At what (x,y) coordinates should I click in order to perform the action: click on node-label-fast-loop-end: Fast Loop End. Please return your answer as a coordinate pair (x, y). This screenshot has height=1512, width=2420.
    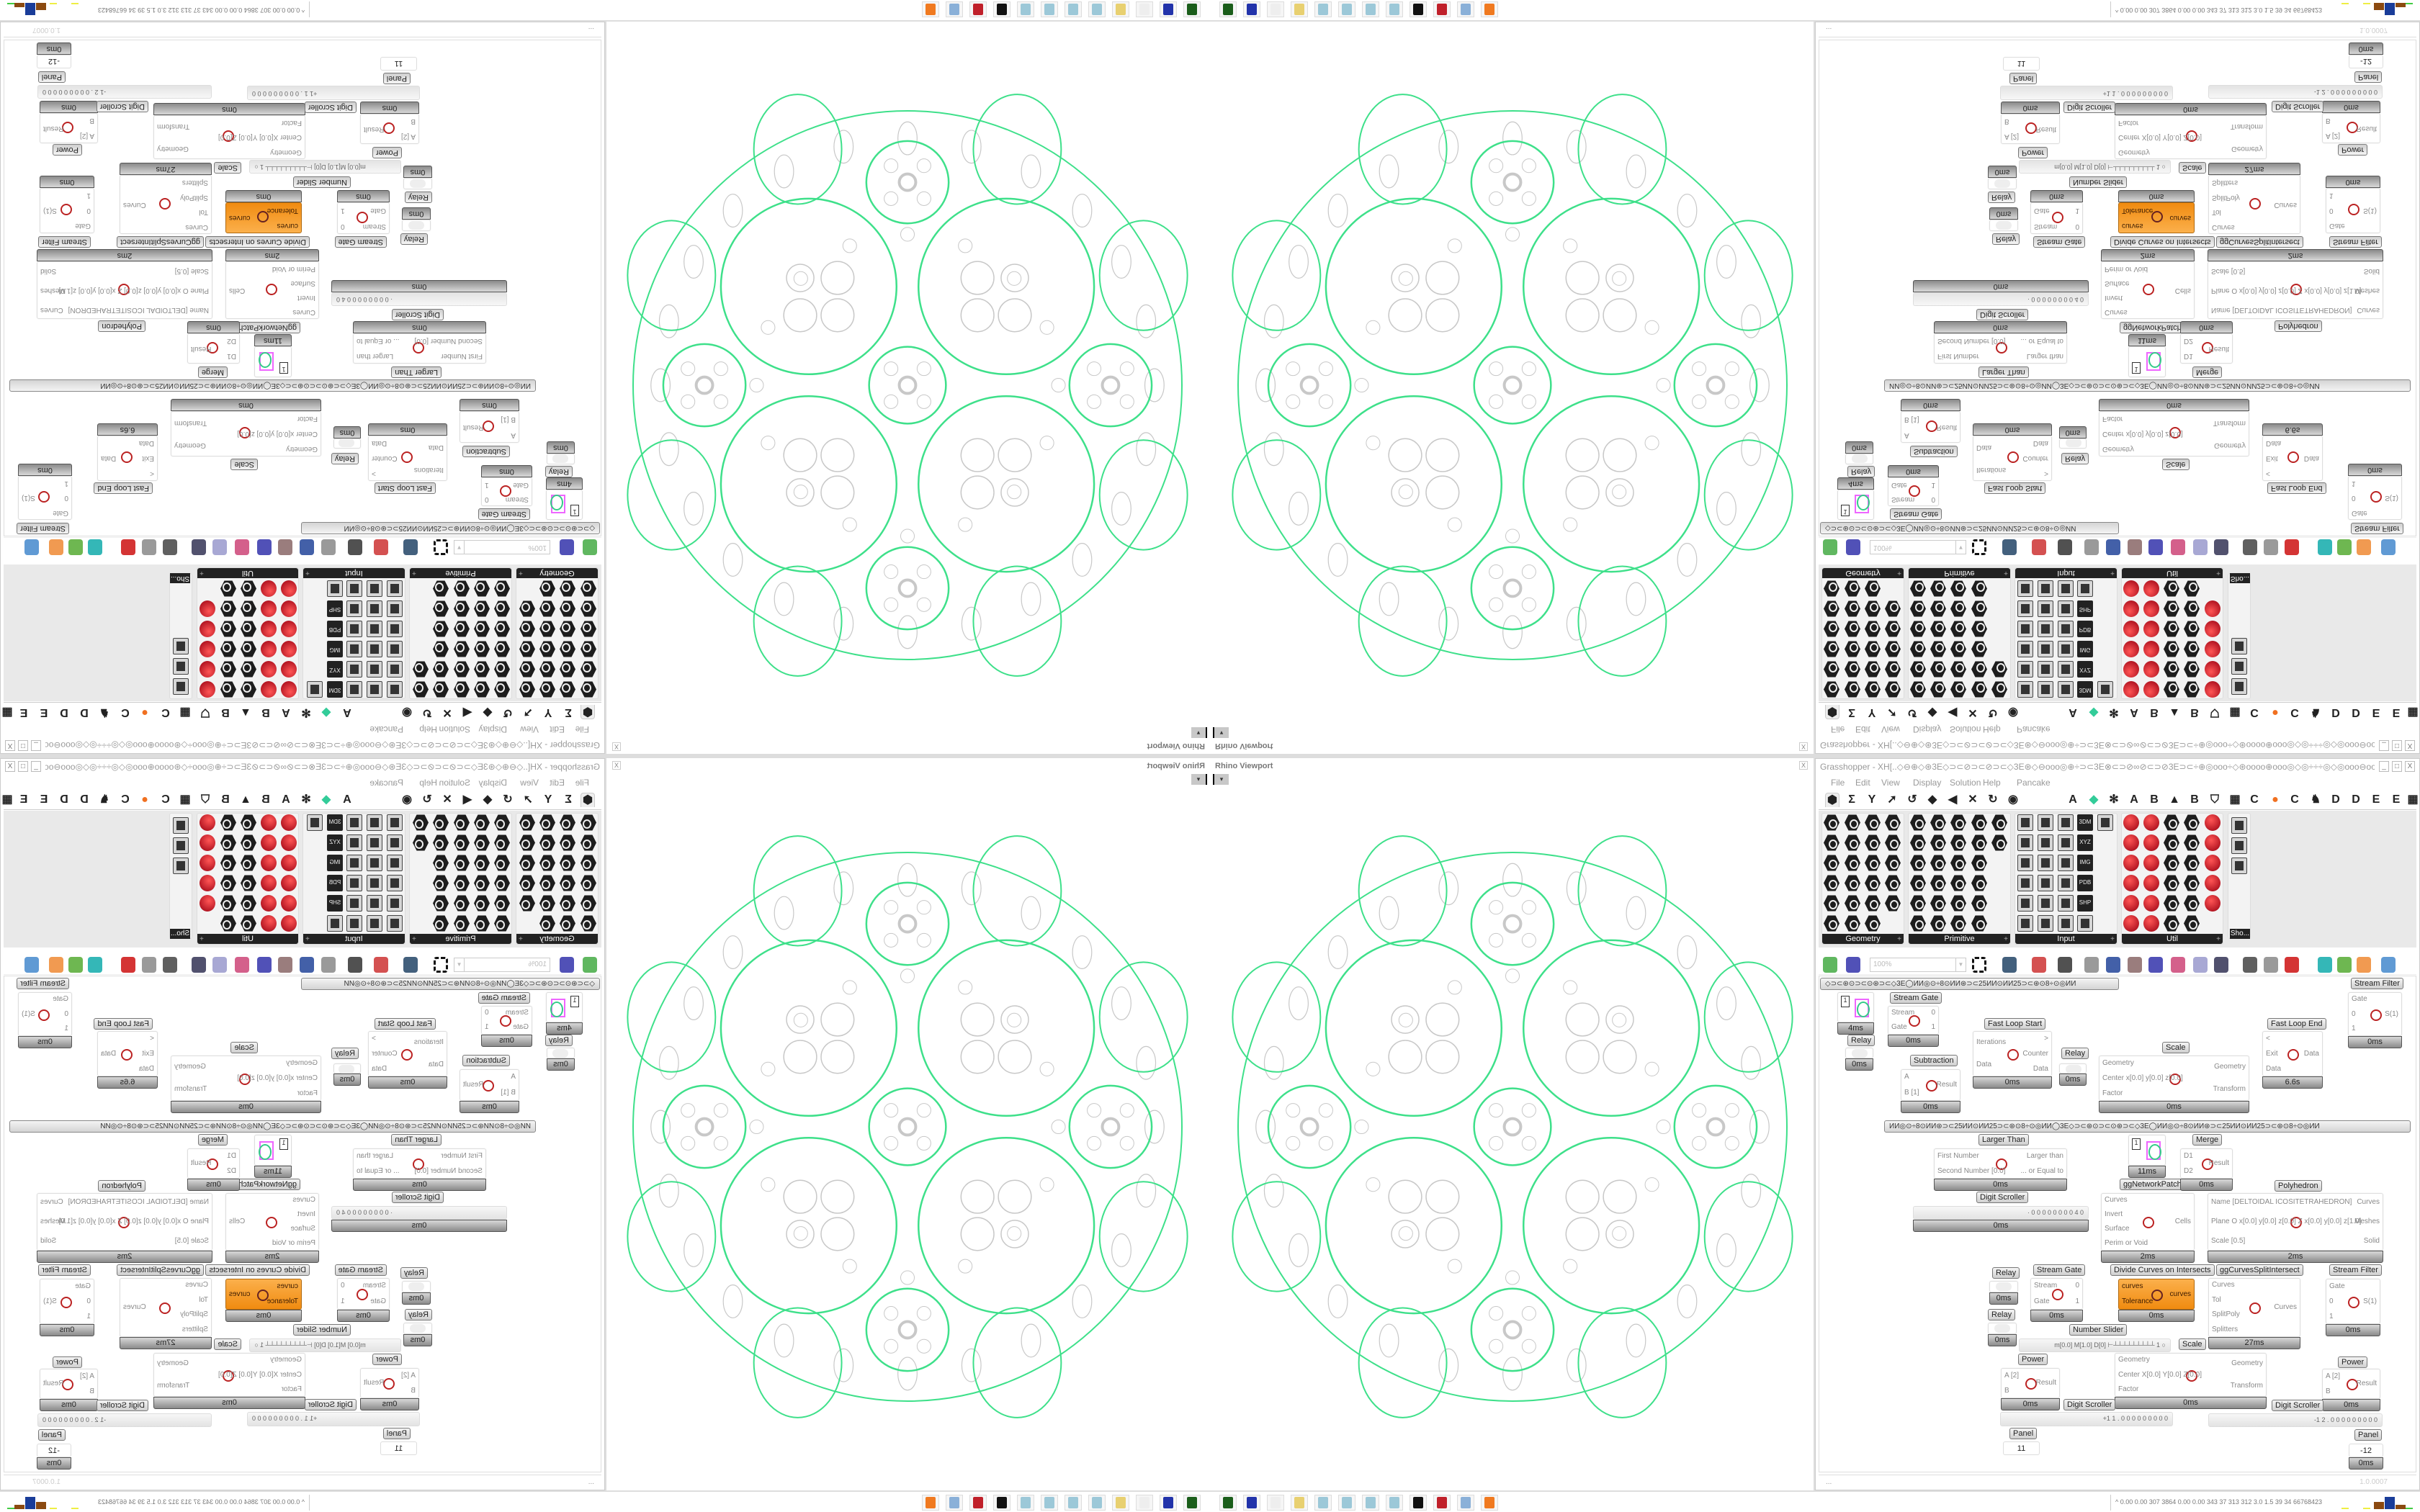
    Looking at the image, I should click on (124, 1024).